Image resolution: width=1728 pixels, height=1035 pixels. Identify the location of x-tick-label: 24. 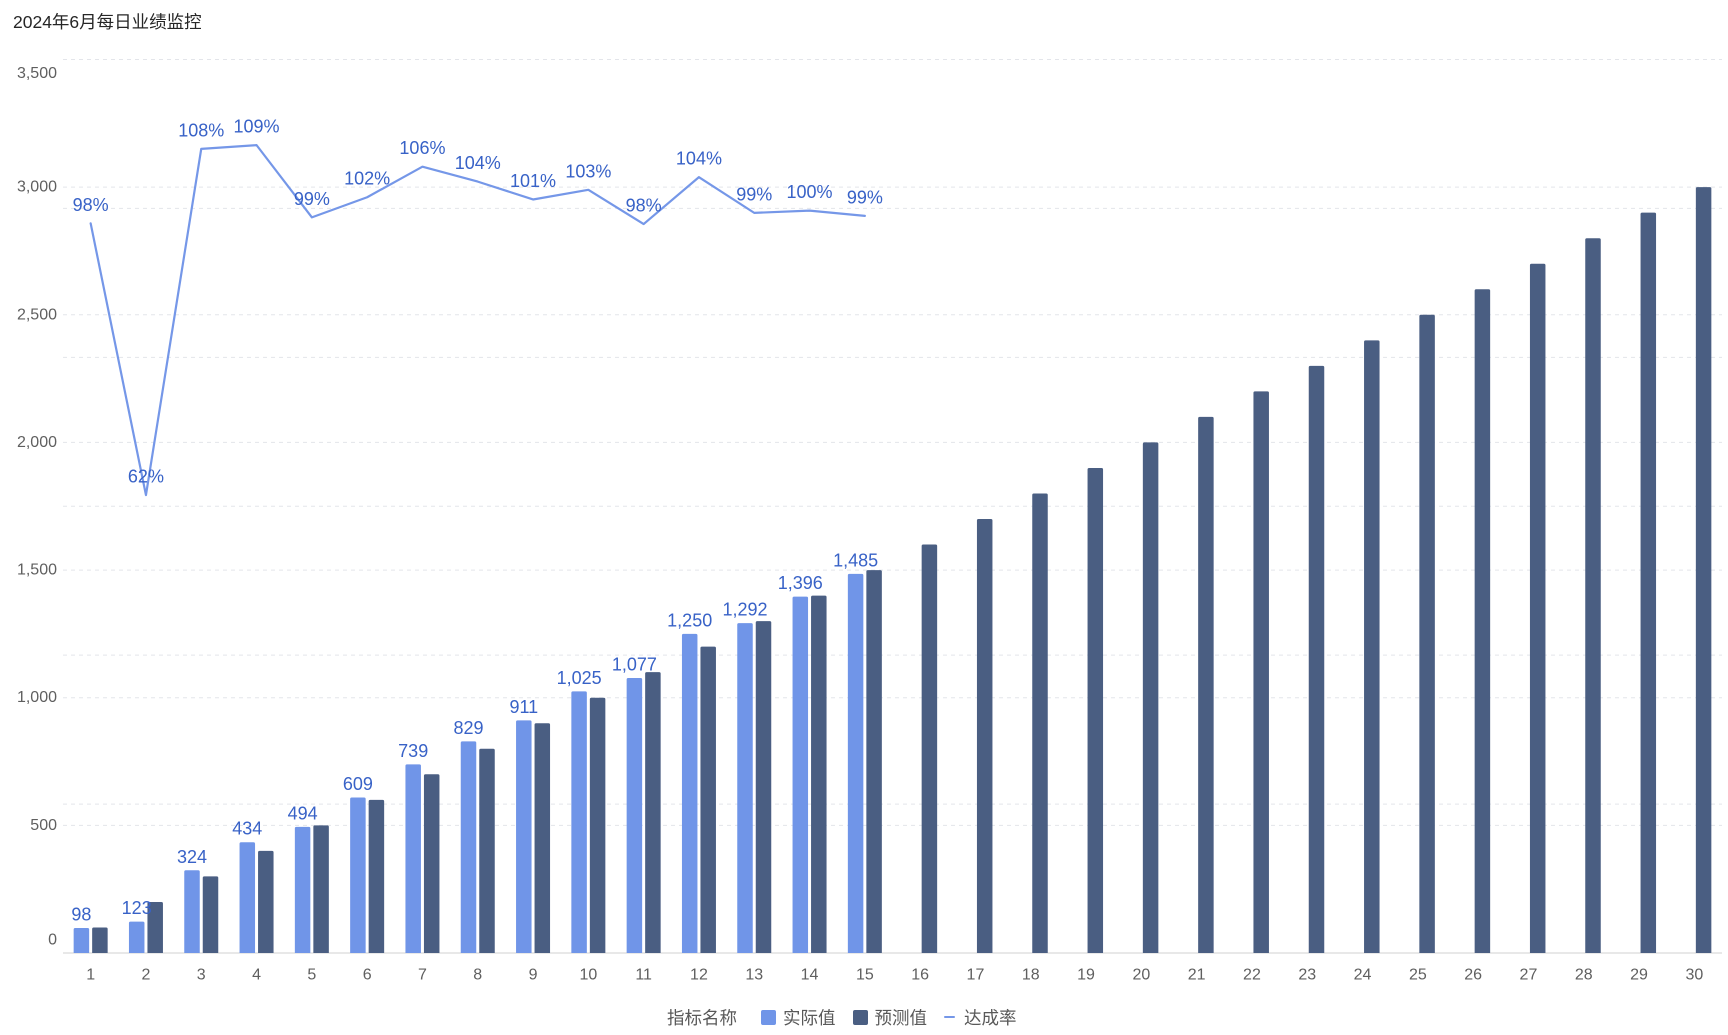
(1363, 975).